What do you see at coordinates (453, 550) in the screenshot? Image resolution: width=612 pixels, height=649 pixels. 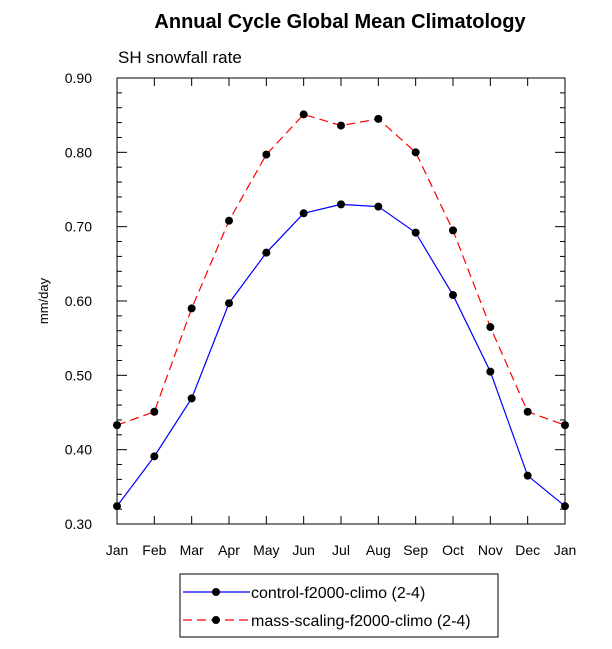 I see `x-tick-label: Oct` at bounding box center [453, 550].